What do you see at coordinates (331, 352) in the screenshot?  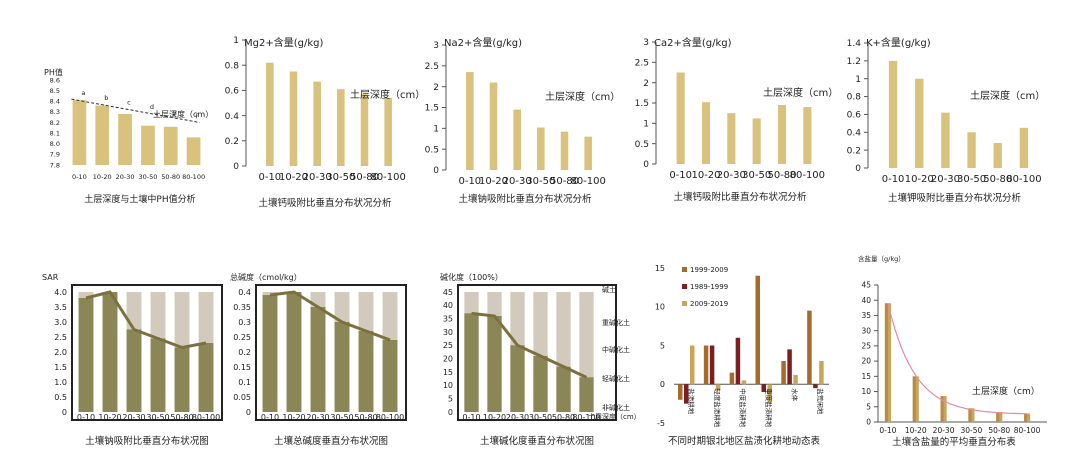 I see `chart-frame` at bounding box center [331, 352].